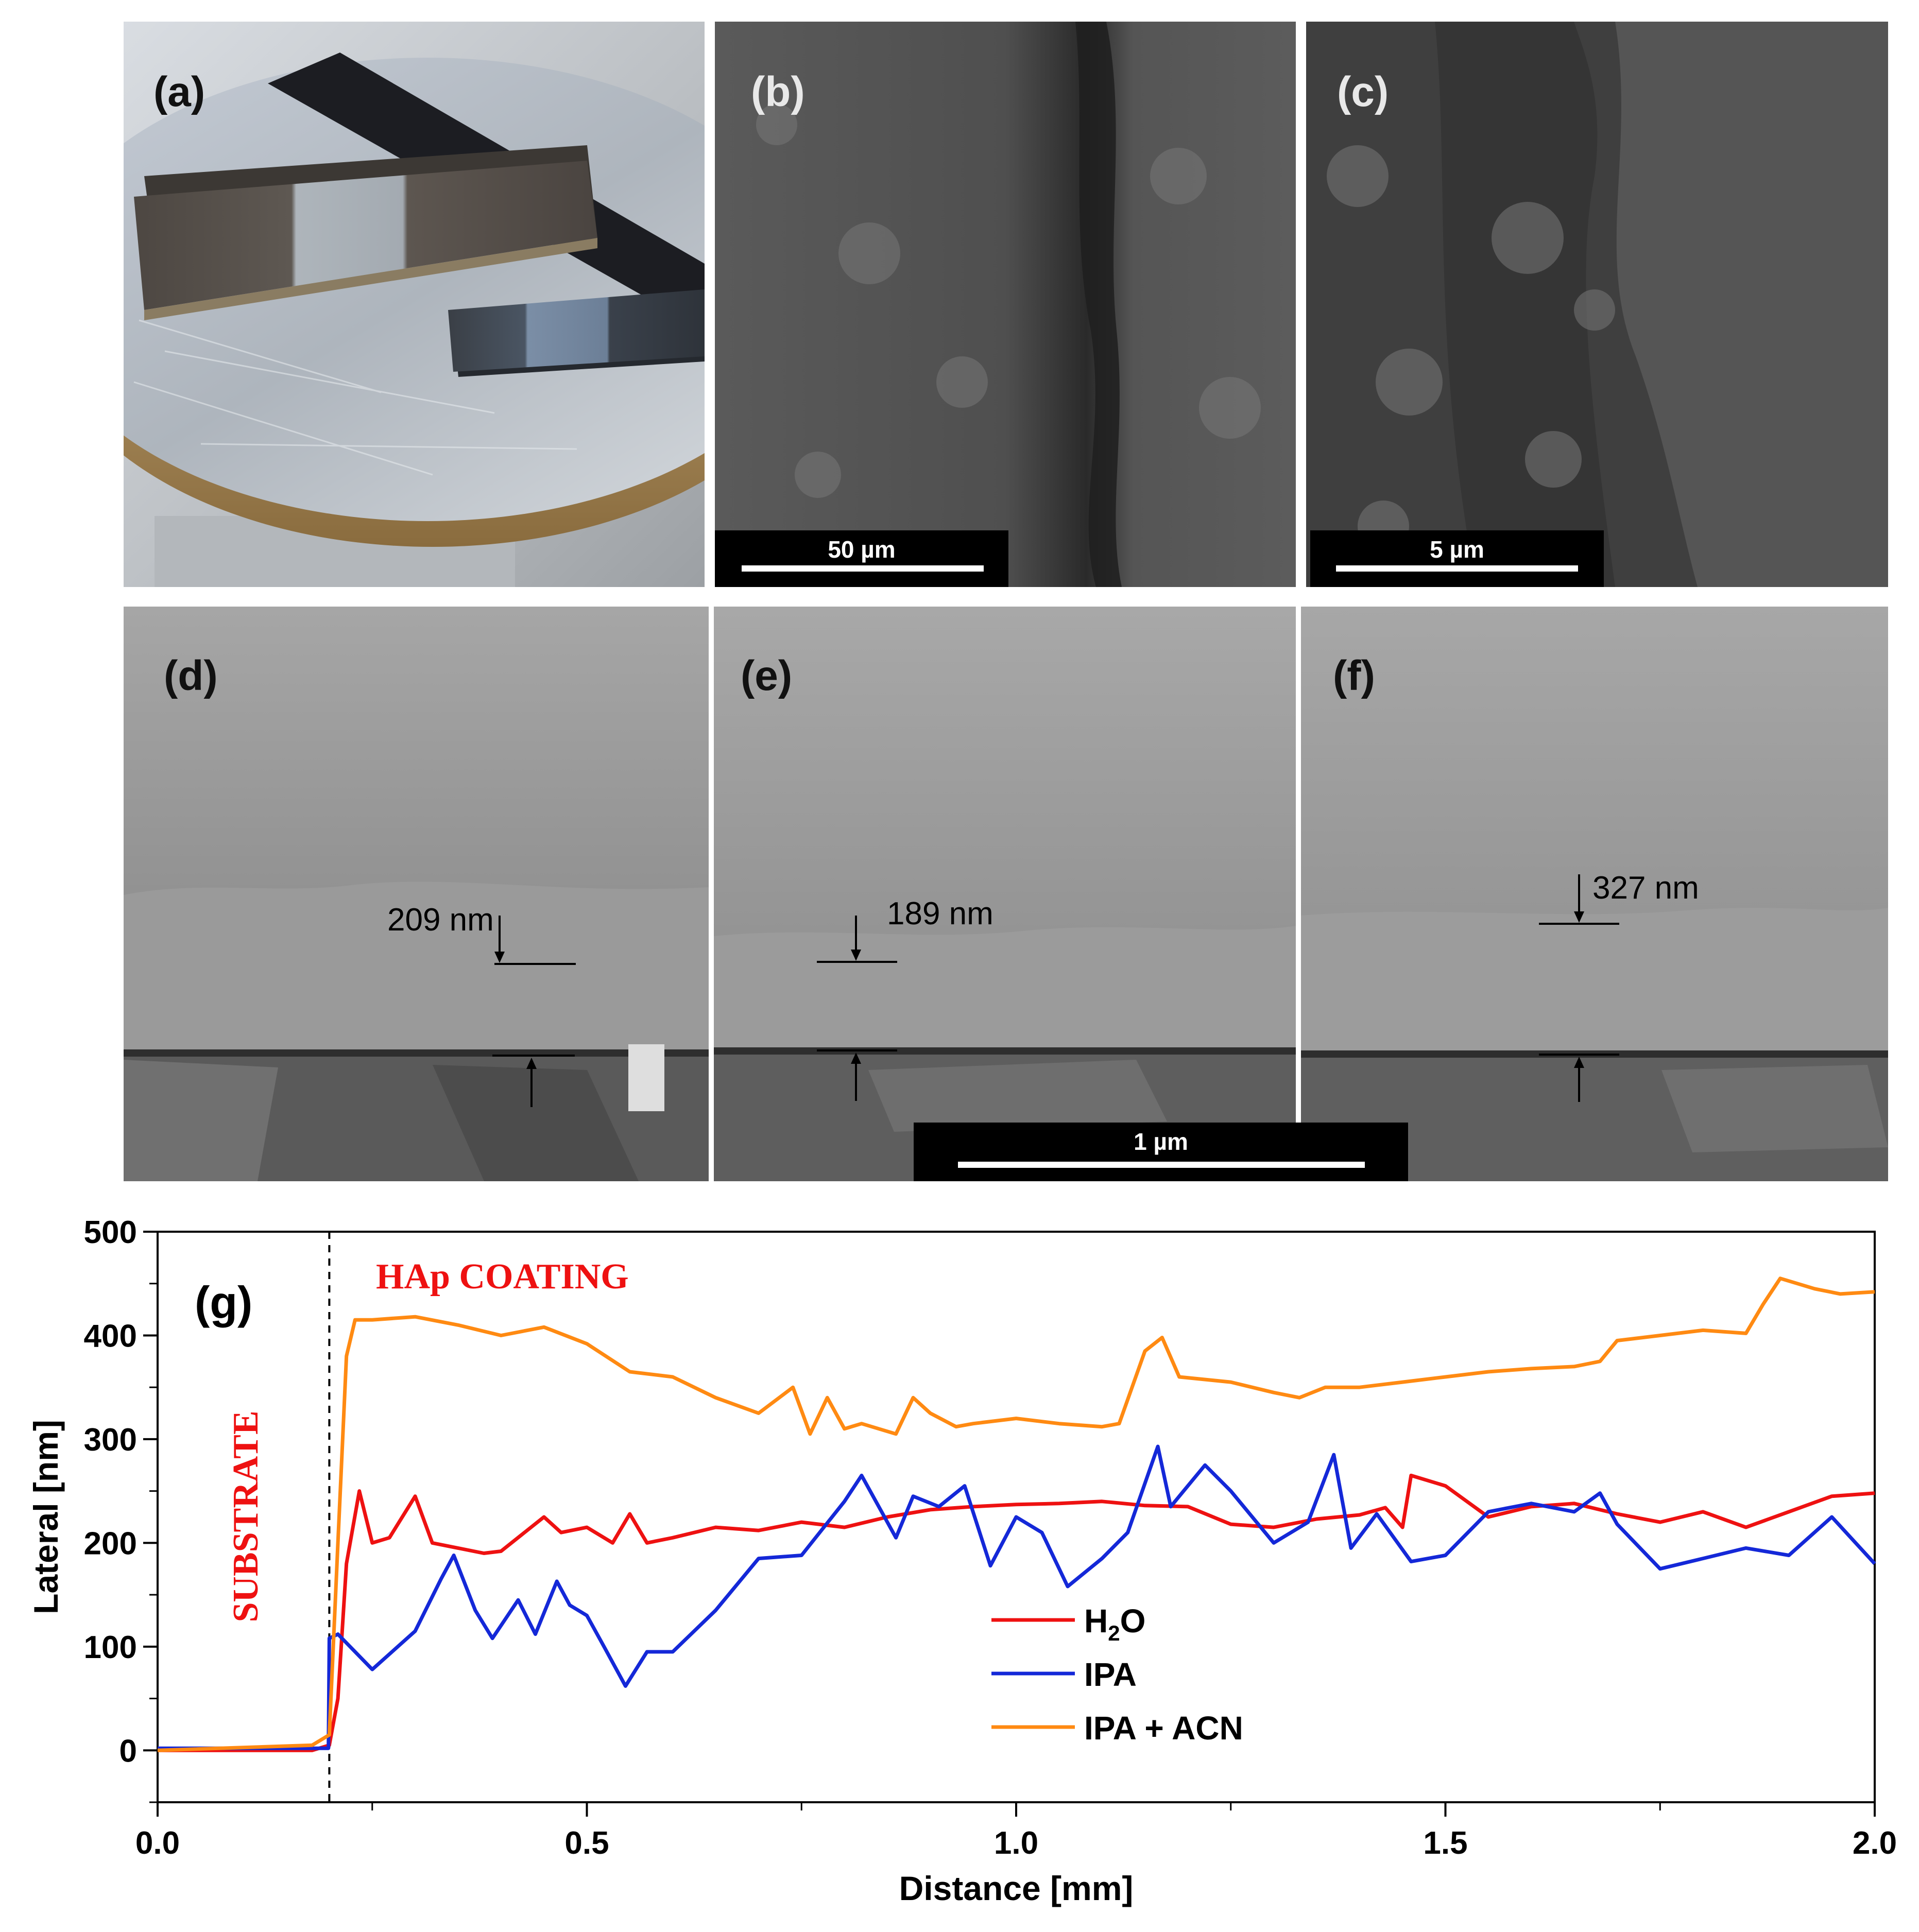  What do you see at coordinates (502, 1277) in the screenshot?
I see `coating-annotation: HAp COATING` at bounding box center [502, 1277].